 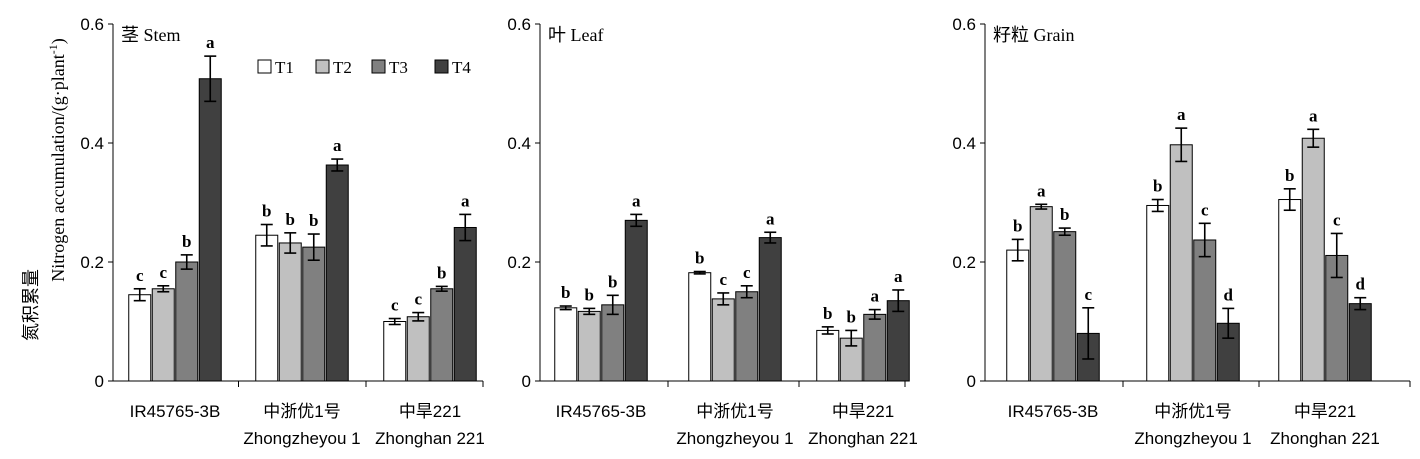 I want to click on y-axis-title-sup: -1, so click(x=53, y=49).